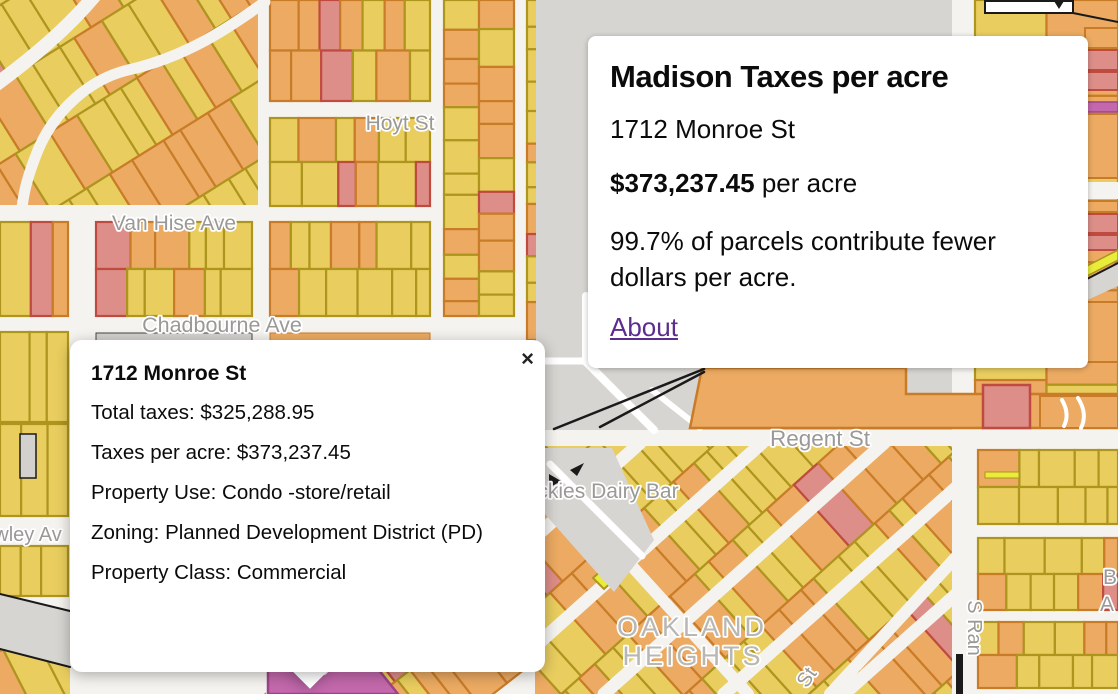 This screenshot has width=1118, height=694. Describe the element at coordinates (219, 572) in the screenshot. I see `popup-line: Property Class: Commercial` at that location.